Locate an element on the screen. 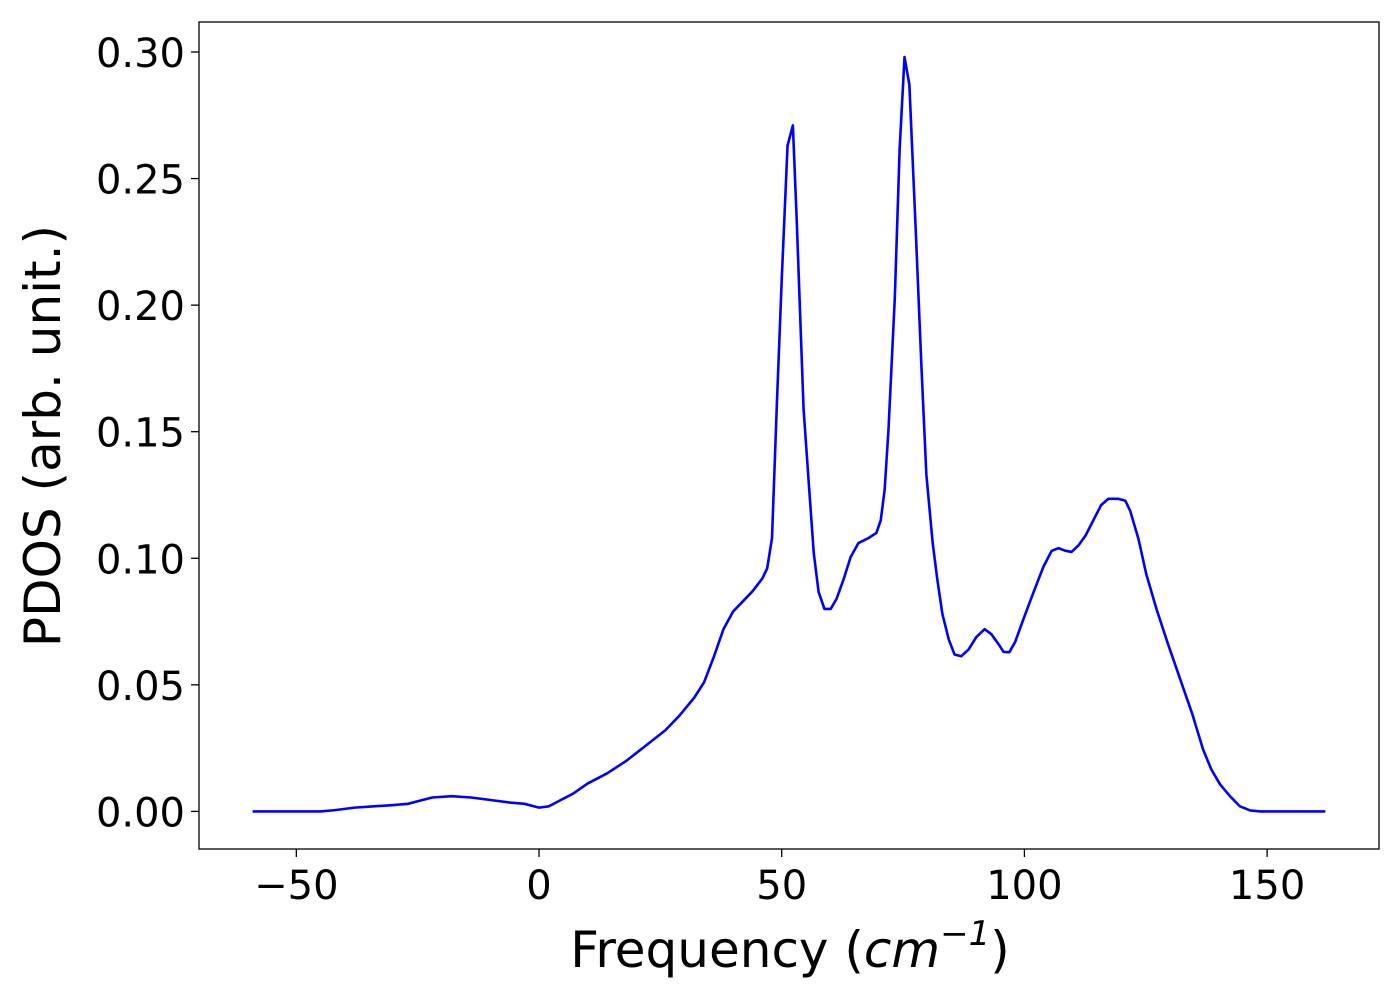 The width and height of the screenshot is (1400, 1000). y-axis-label: PDOS (arb. unit.) is located at coordinates (43, 436).